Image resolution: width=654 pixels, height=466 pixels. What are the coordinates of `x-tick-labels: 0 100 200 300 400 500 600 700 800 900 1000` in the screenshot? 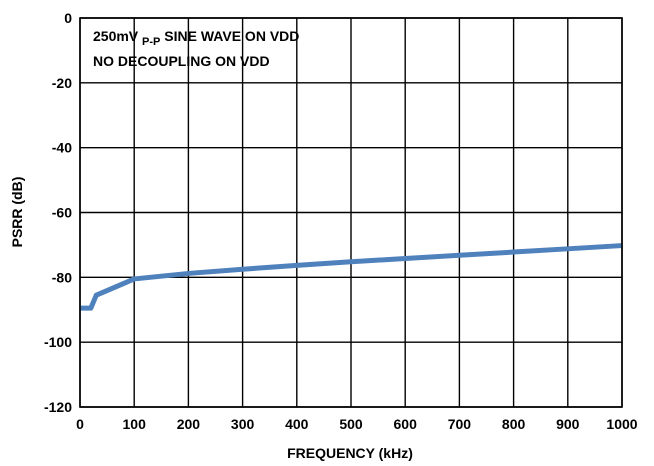 It's located at (357, 424).